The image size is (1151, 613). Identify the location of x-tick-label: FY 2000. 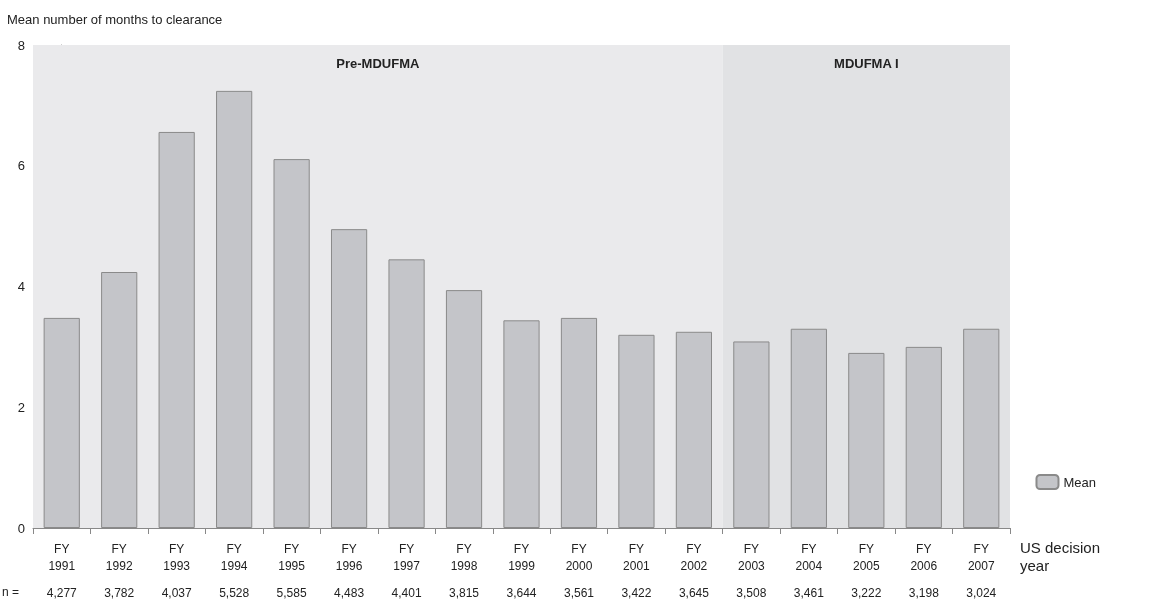
(579, 557).